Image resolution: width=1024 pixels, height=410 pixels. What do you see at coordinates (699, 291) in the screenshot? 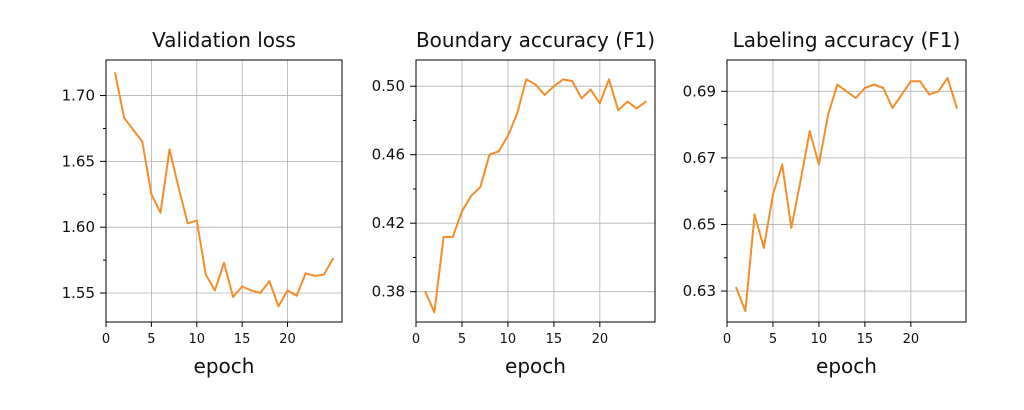
I see `y-tick-label: 0.63` at bounding box center [699, 291].